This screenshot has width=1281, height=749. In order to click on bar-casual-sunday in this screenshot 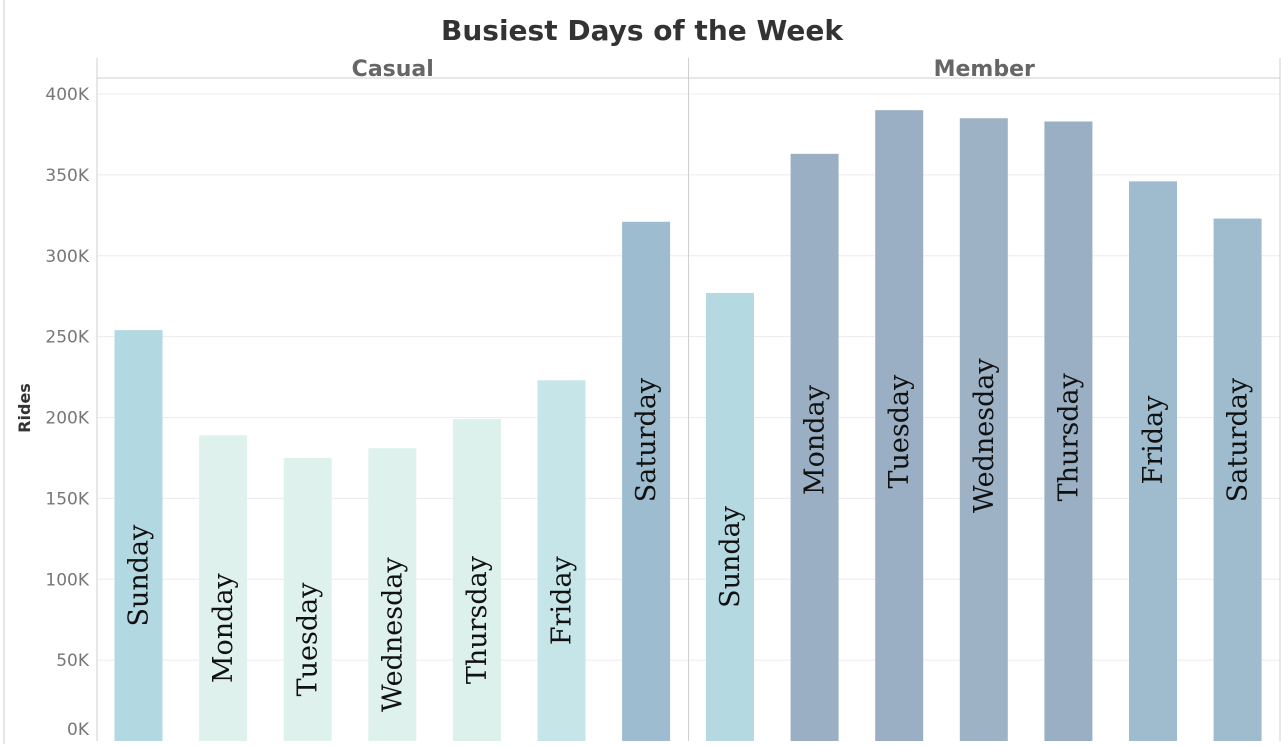, I will do `click(138, 535)`.